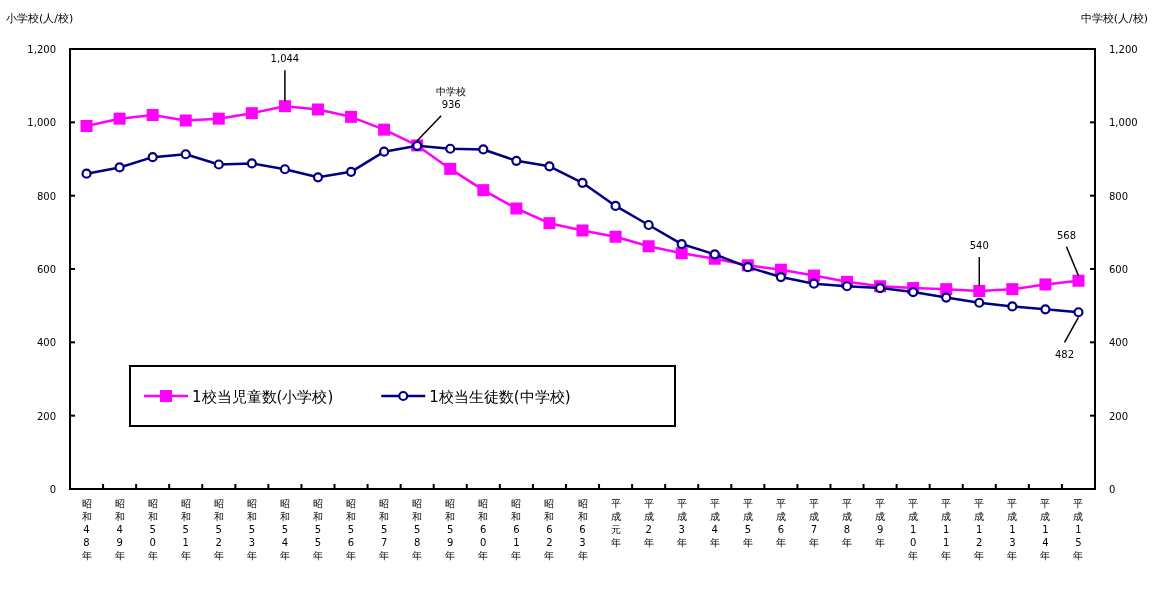 The width and height of the screenshot is (1152, 595). Describe the element at coordinates (1123, 123) in the screenshot. I see `y2-tick-label: 1,000` at that location.